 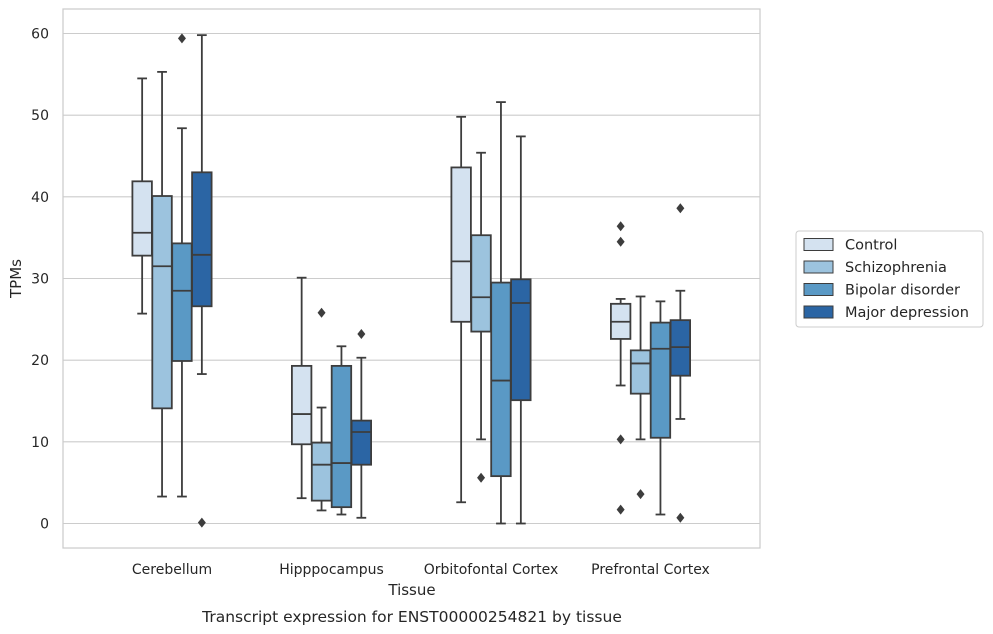 I want to click on y-tick-label: 30, so click(x=40, y=280).